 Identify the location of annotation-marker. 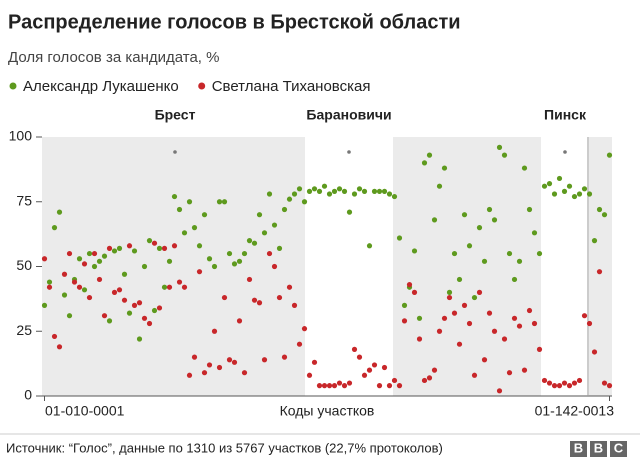
(175, 152).